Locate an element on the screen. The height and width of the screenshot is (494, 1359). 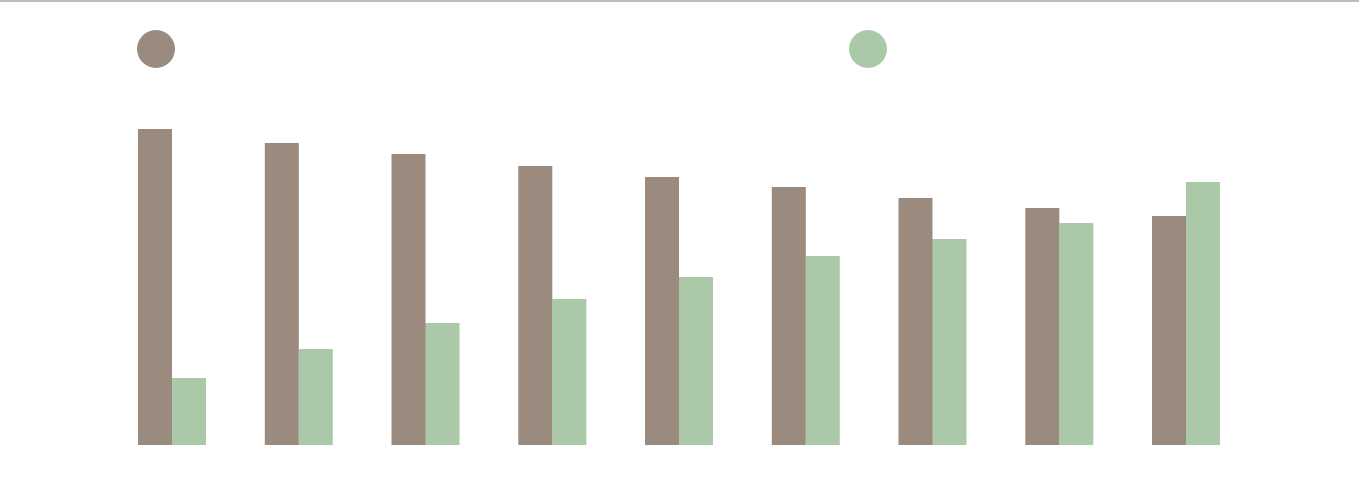
bar-series2-group2 is located at coordinates (315, 397).